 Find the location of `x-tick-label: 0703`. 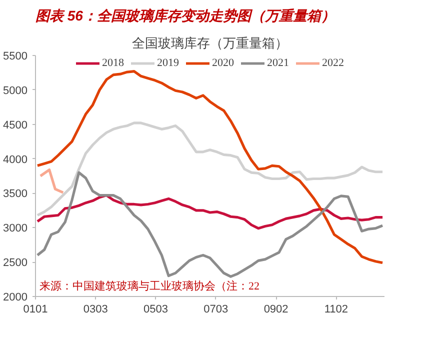

x-tick-label: 0703 is located at coordinates (216, 310).